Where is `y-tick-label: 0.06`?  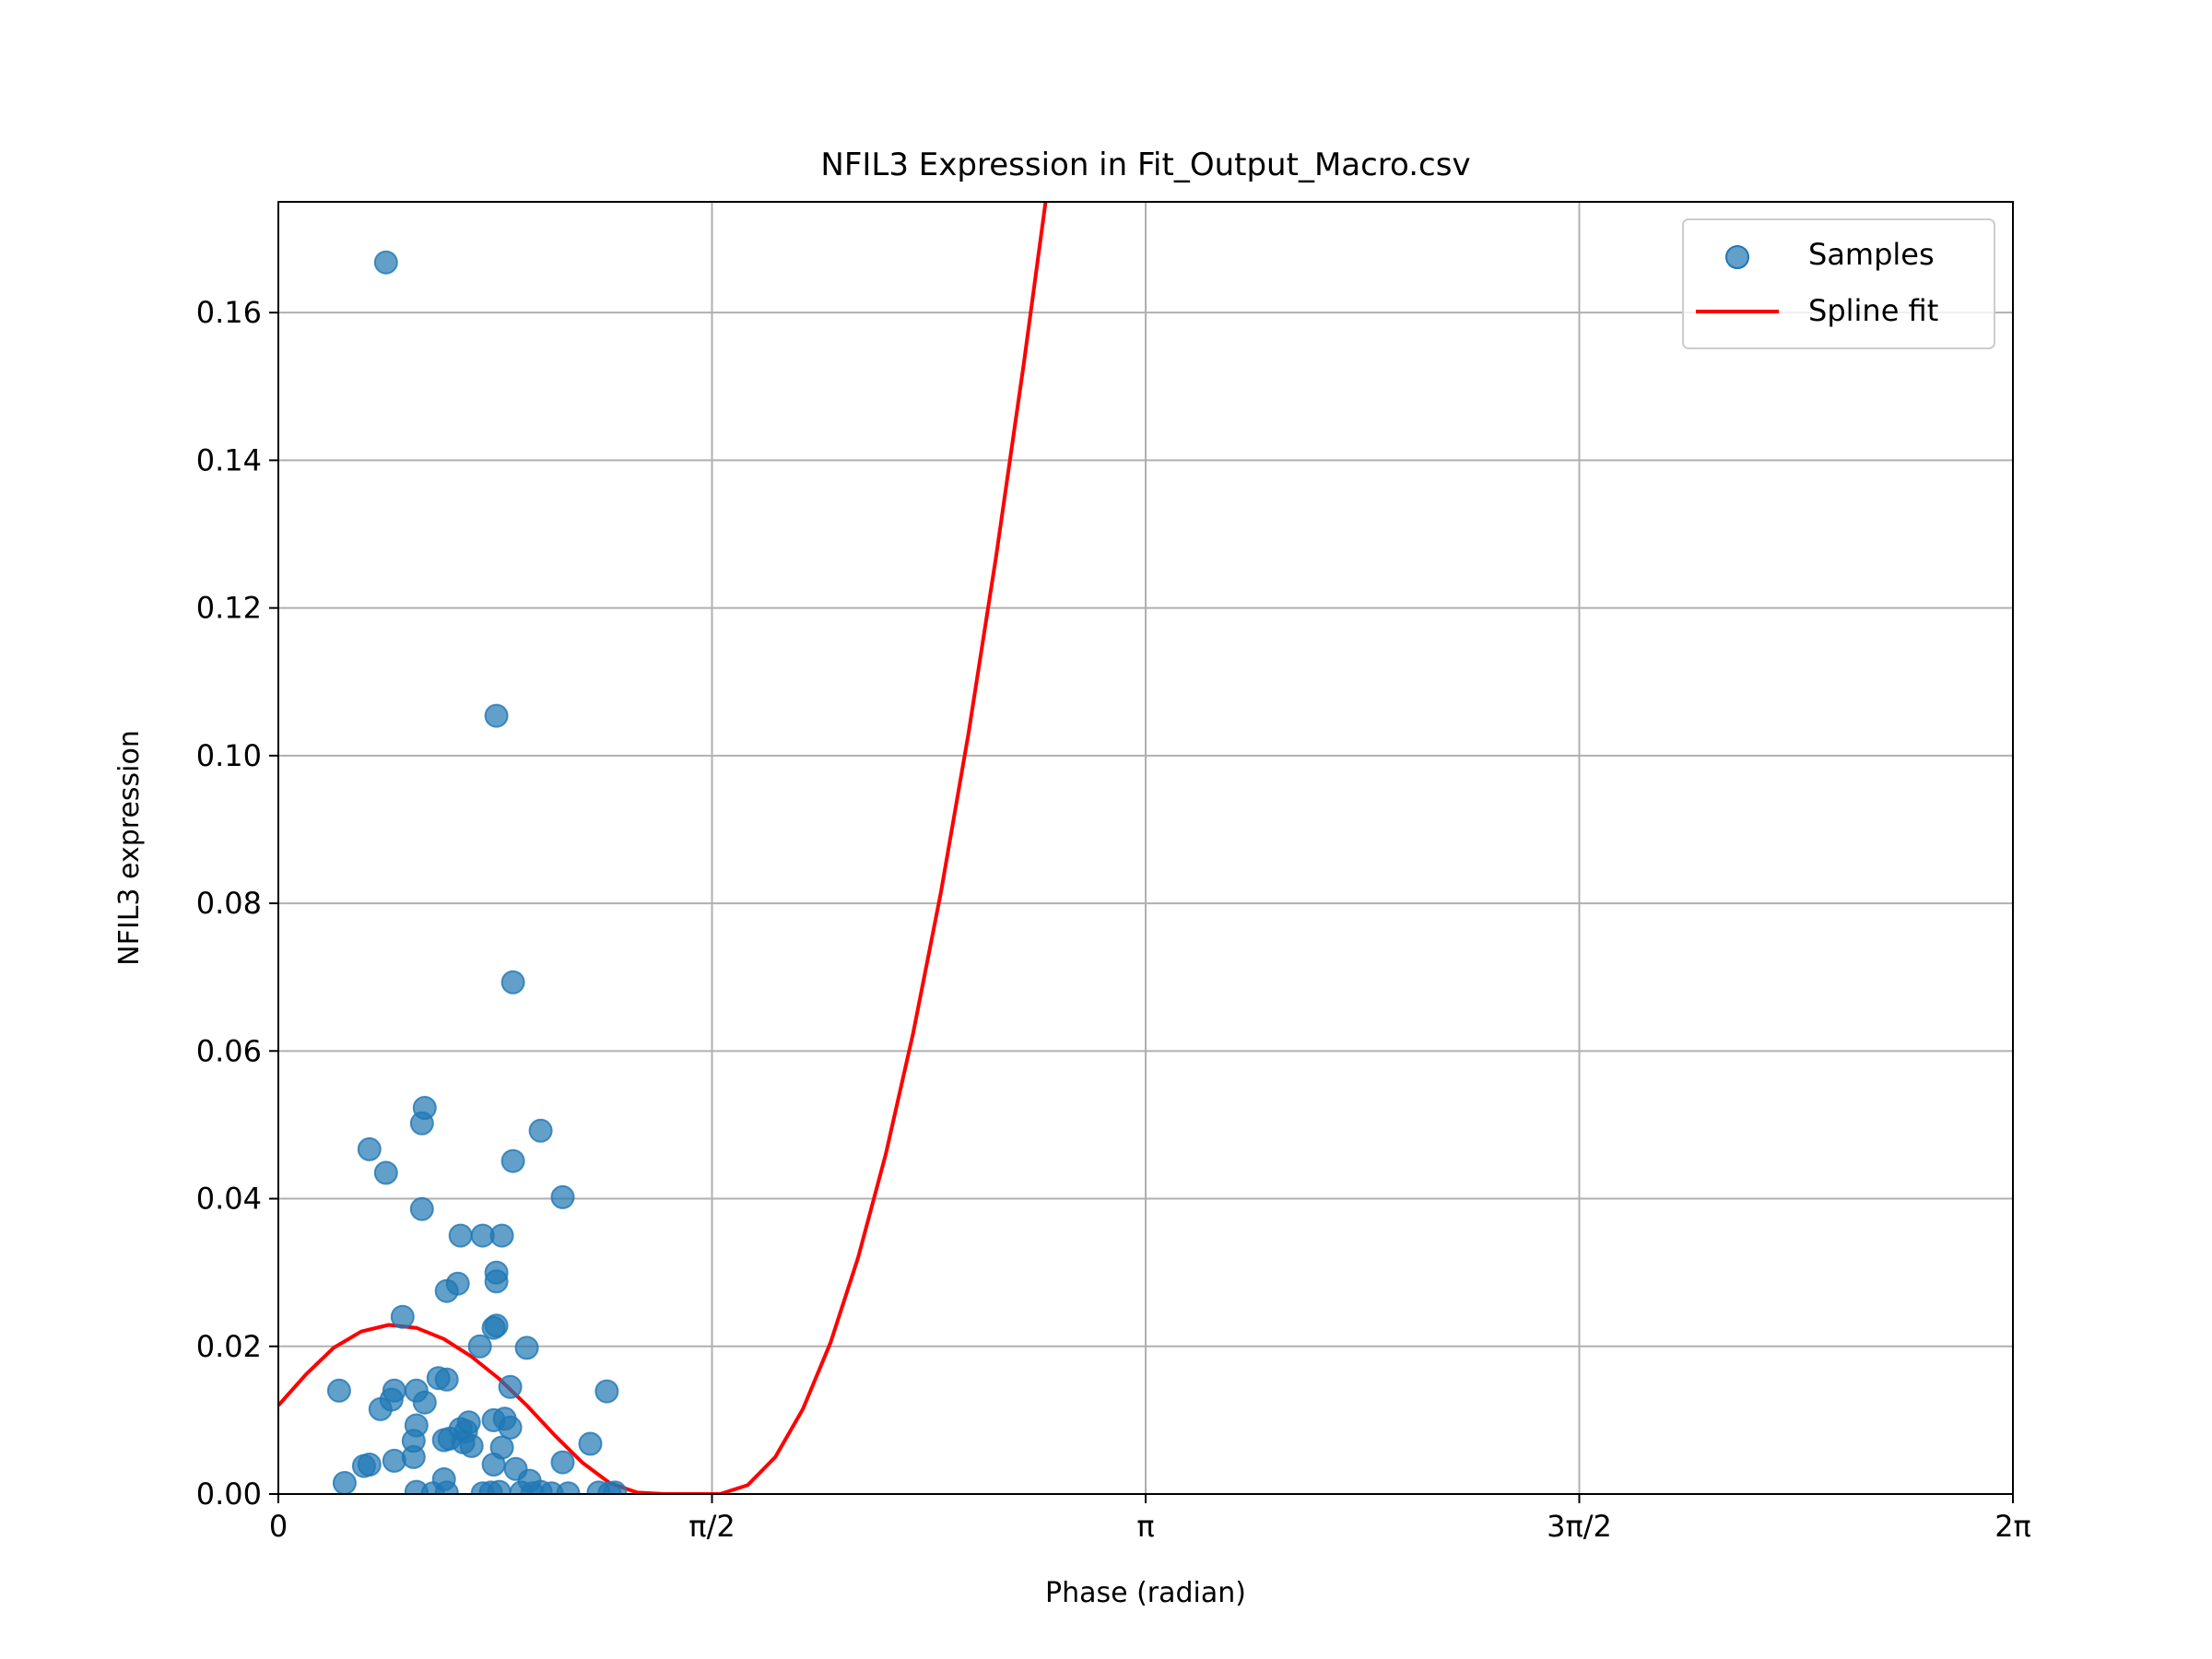 y-tick-label: 0.06 is located at coordinates (229, 1050).